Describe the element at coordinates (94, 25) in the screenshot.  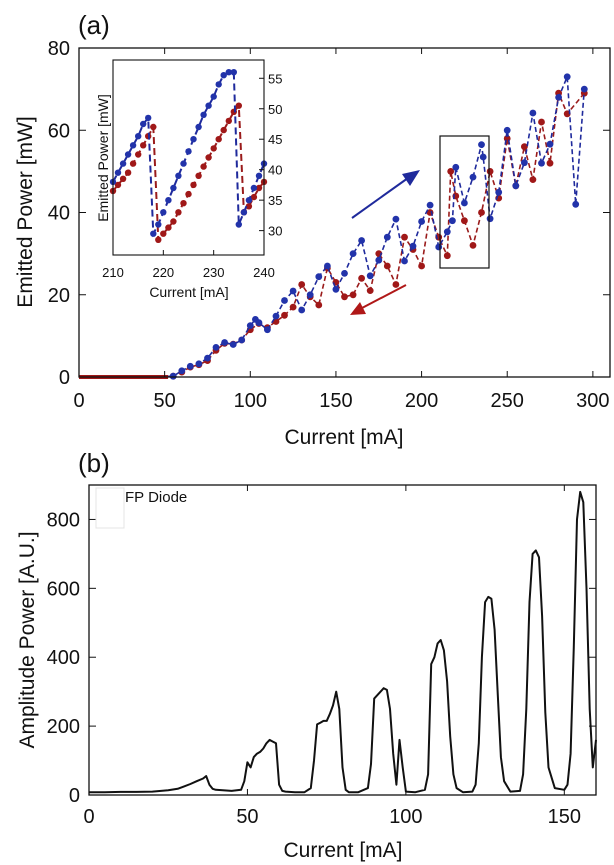
I see `panel-a-label: (a)` at that location.